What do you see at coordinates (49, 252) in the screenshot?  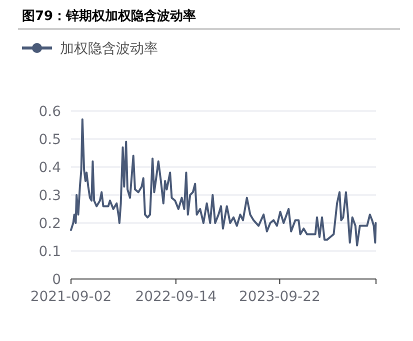 I see `y-tick-label: 0.1` at bounding box center [49, 252].